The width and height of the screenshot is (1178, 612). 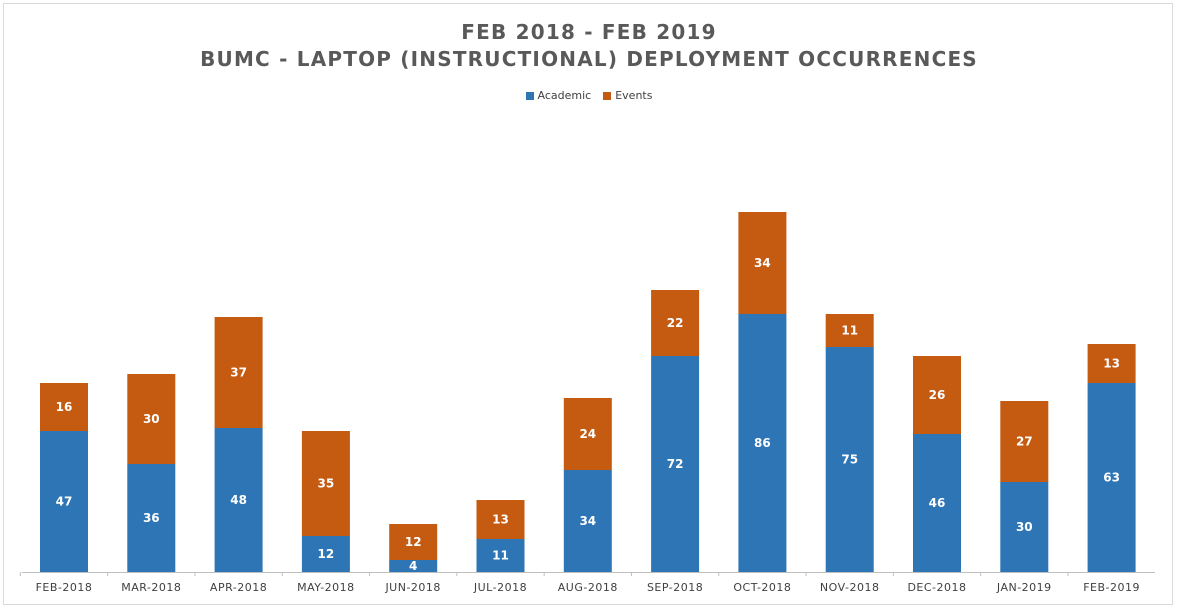 I want to click on legend-item-academic: Academic, so click(x=558, y=95).